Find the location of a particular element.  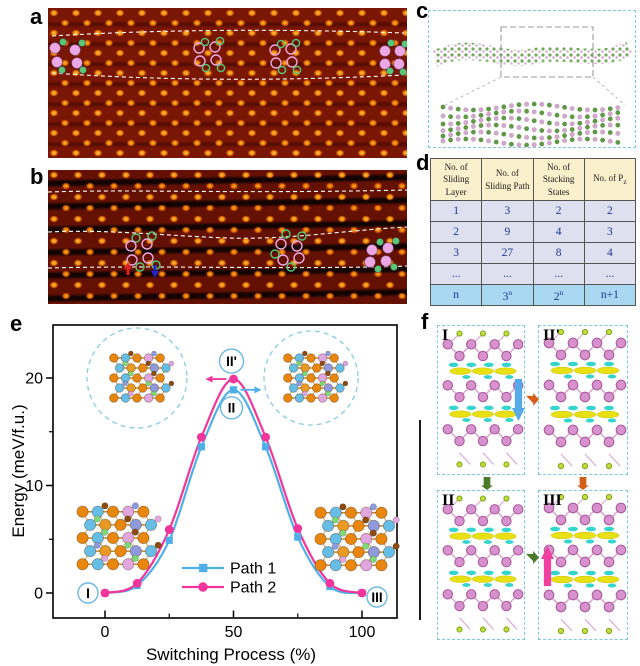

transition-arrow-I-to-IIprime-icon is located at coordinates (532, 399).